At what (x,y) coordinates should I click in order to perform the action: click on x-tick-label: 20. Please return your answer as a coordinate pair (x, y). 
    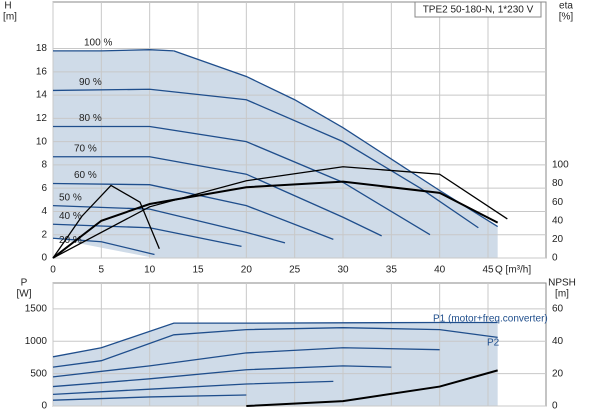
    Looking at the image, I should click on (247, 270).